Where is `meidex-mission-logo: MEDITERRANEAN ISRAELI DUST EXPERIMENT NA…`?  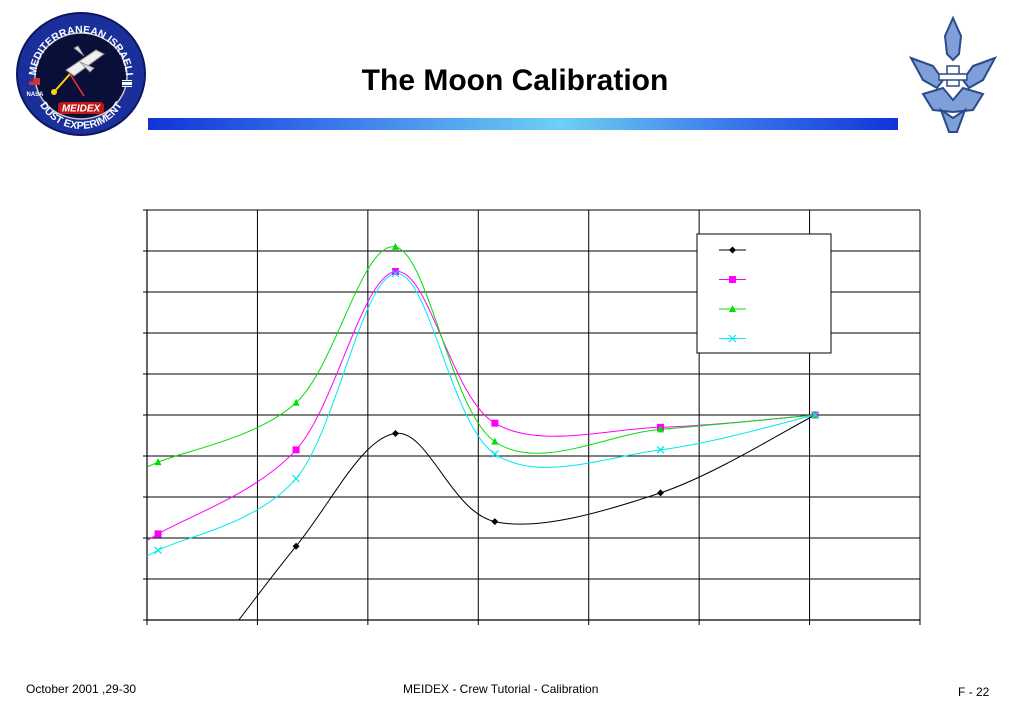
meidex-mission-logo: MEDITERRANEAN ISRAELI DUST EXPERIMENT NA… is located at coordinates (81, 74).